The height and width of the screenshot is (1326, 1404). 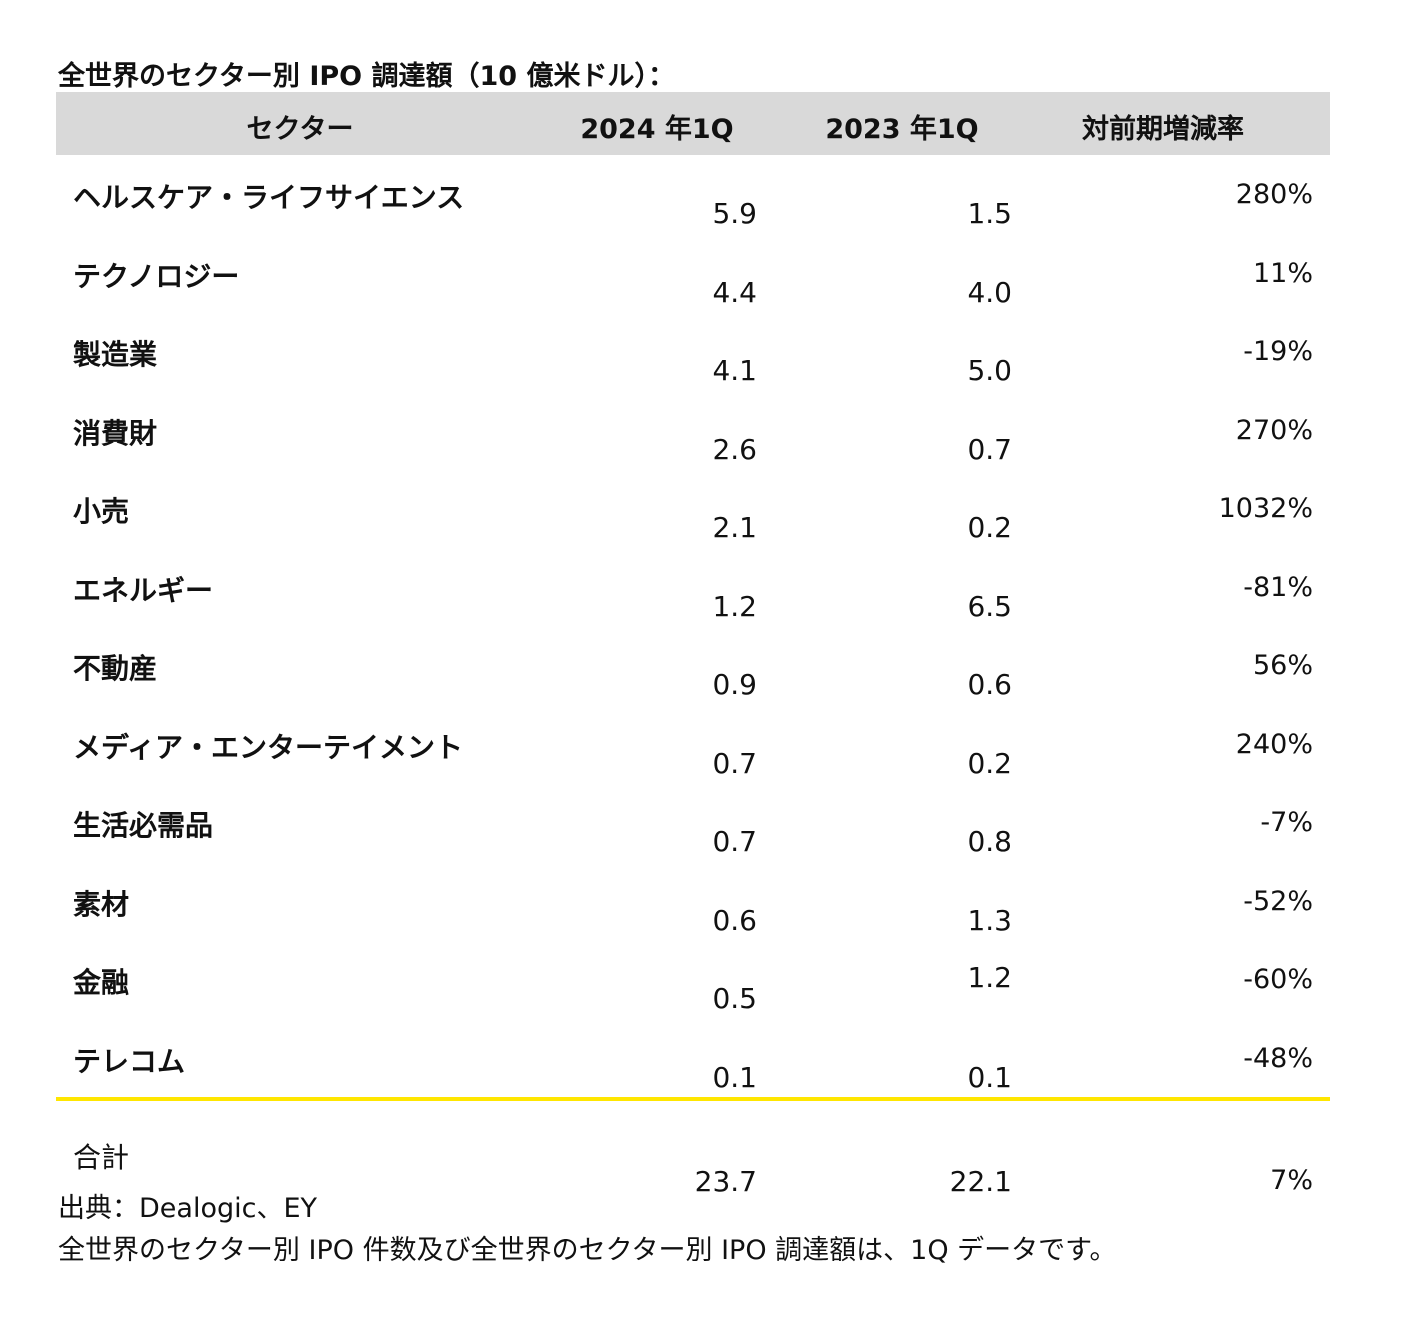 I want to click on change-rate: 240%, so click(x=1274, y=744).